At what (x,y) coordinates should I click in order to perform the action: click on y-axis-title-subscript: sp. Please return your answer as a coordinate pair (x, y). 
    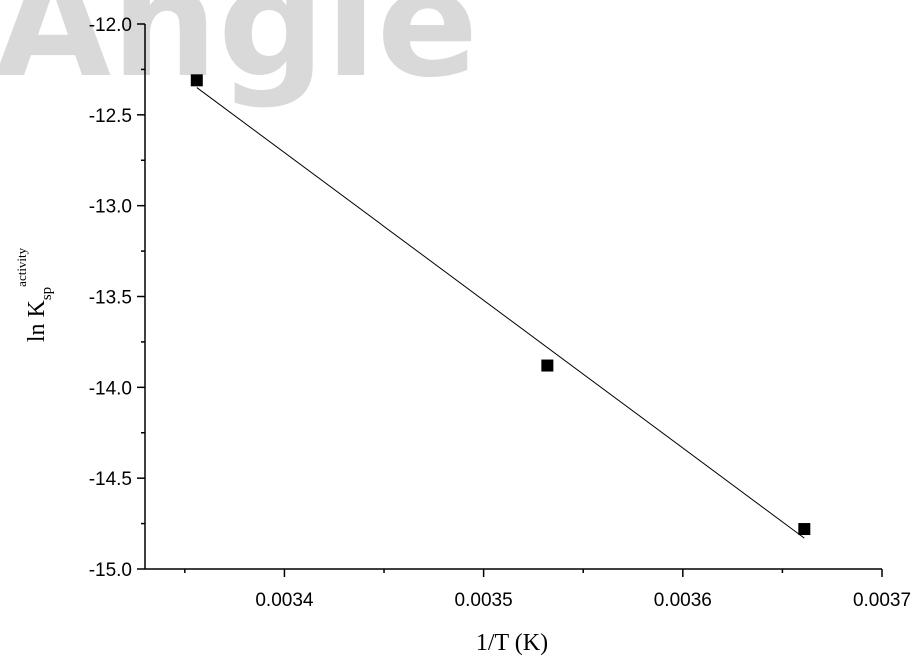
    Looking at the image, I should click on (47, 293).